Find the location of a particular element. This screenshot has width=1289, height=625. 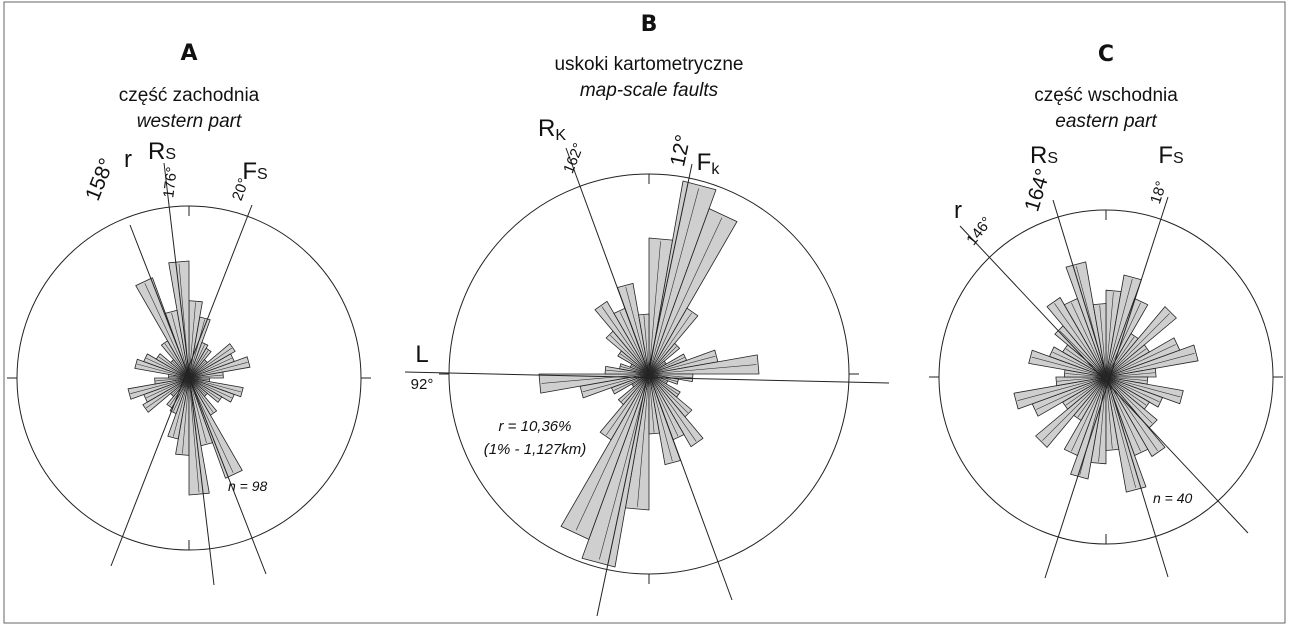

panel-a-line-rs is located at coordinates (189, 374).